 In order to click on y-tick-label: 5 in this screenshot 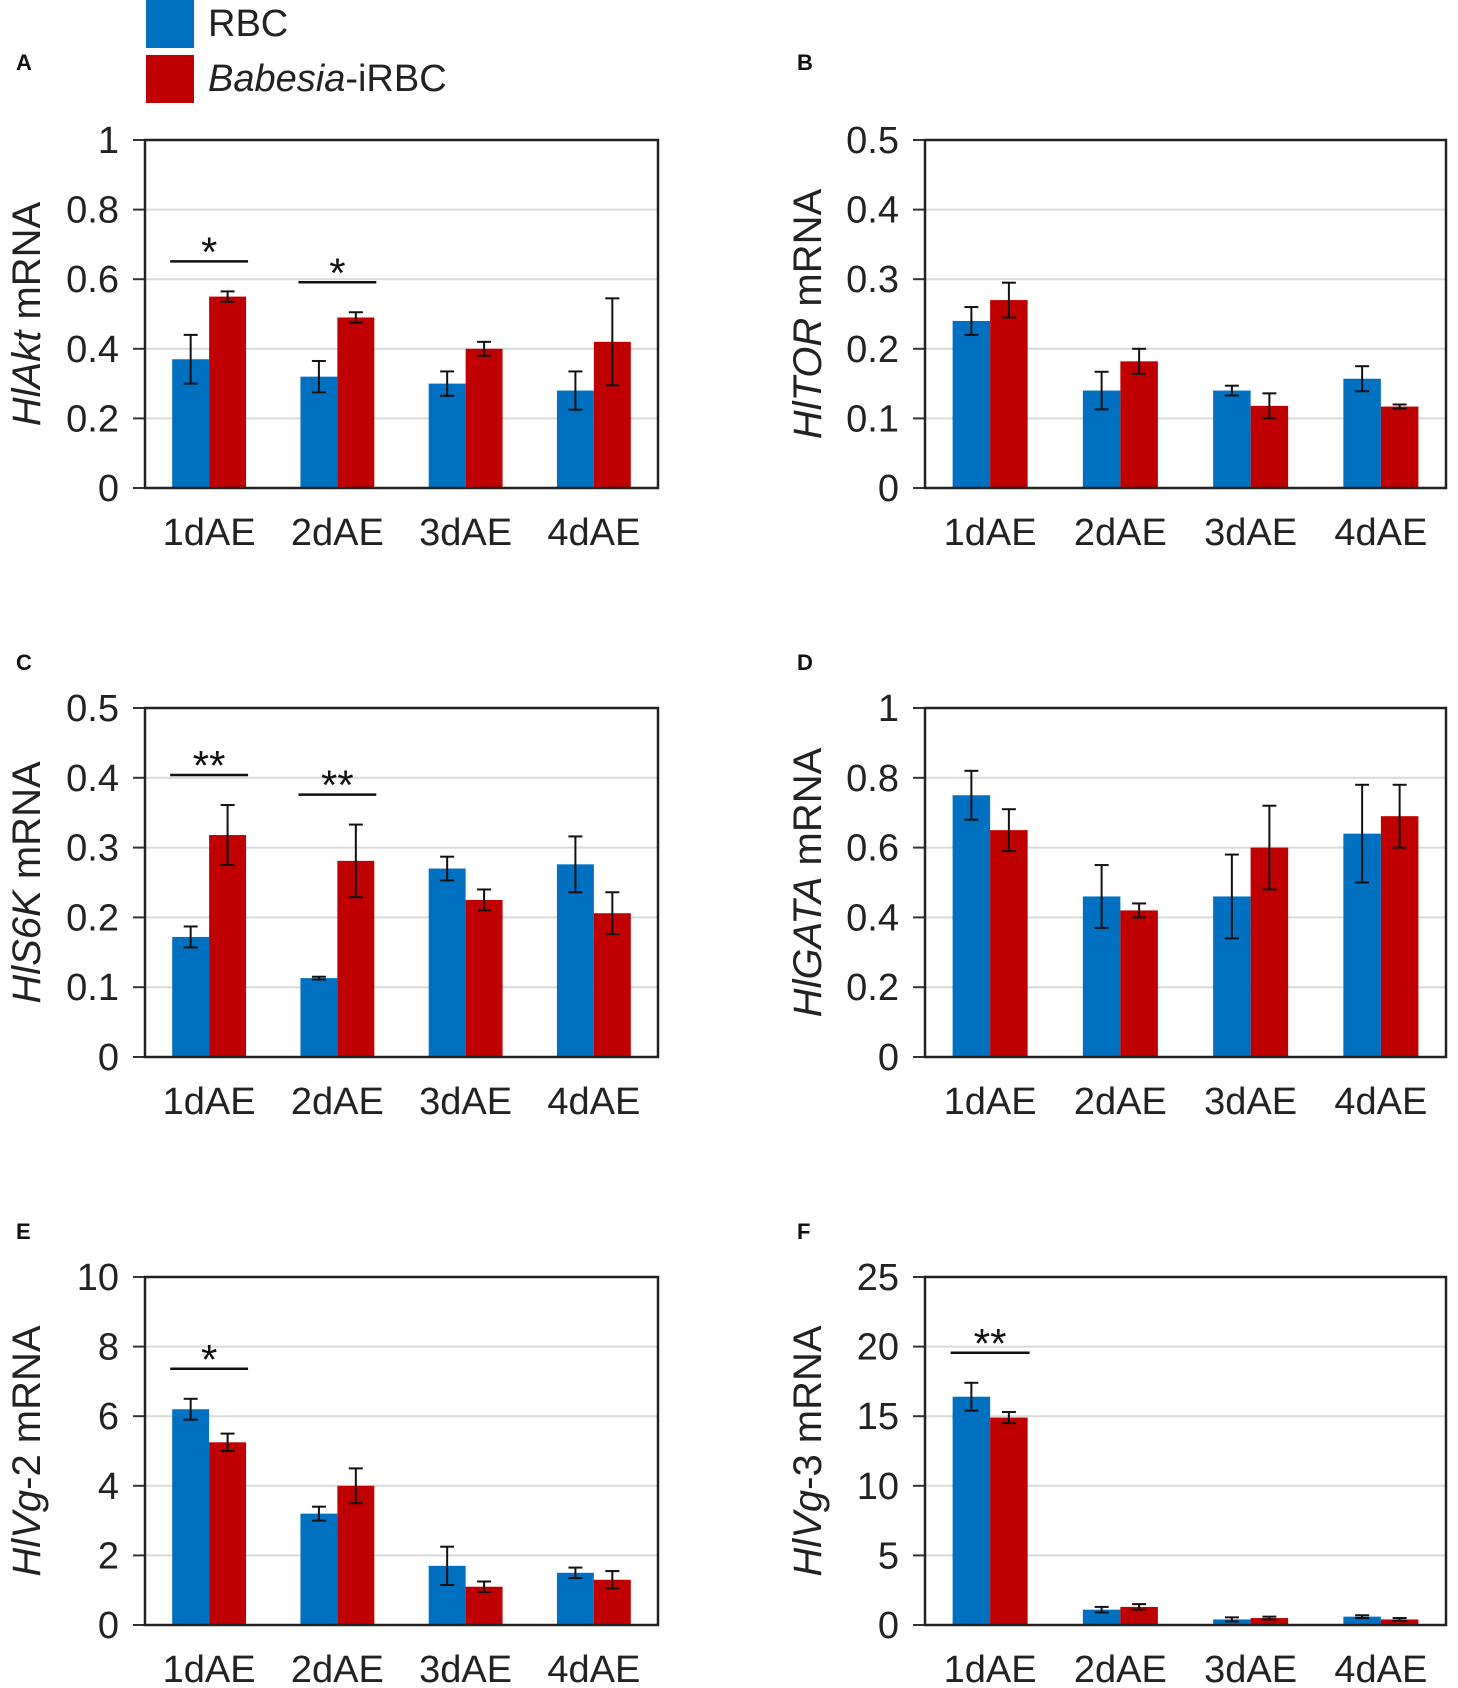, I will do `click(888, 1556)`.